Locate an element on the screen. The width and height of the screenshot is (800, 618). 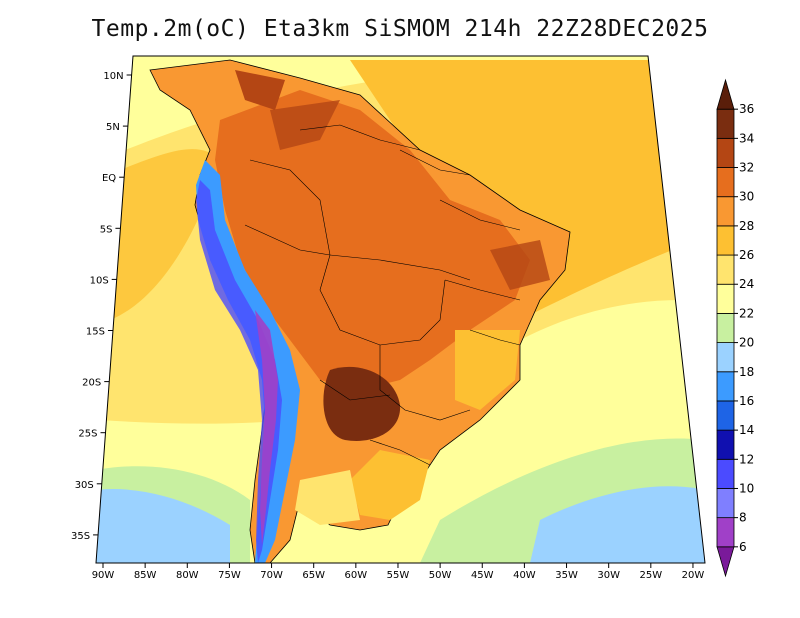
south-atlantic-cold-region is located at coordinates (617, 524).